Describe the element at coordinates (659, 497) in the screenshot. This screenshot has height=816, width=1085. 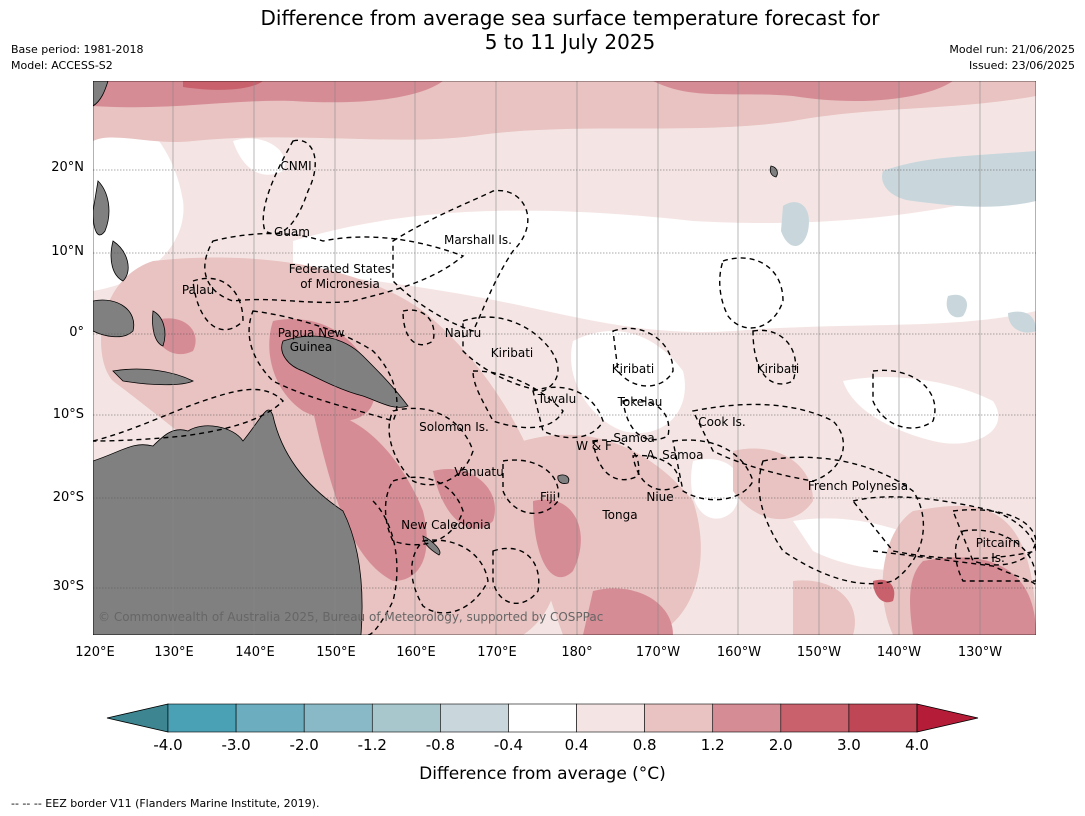
I see `label-niue: Niue` at that location.